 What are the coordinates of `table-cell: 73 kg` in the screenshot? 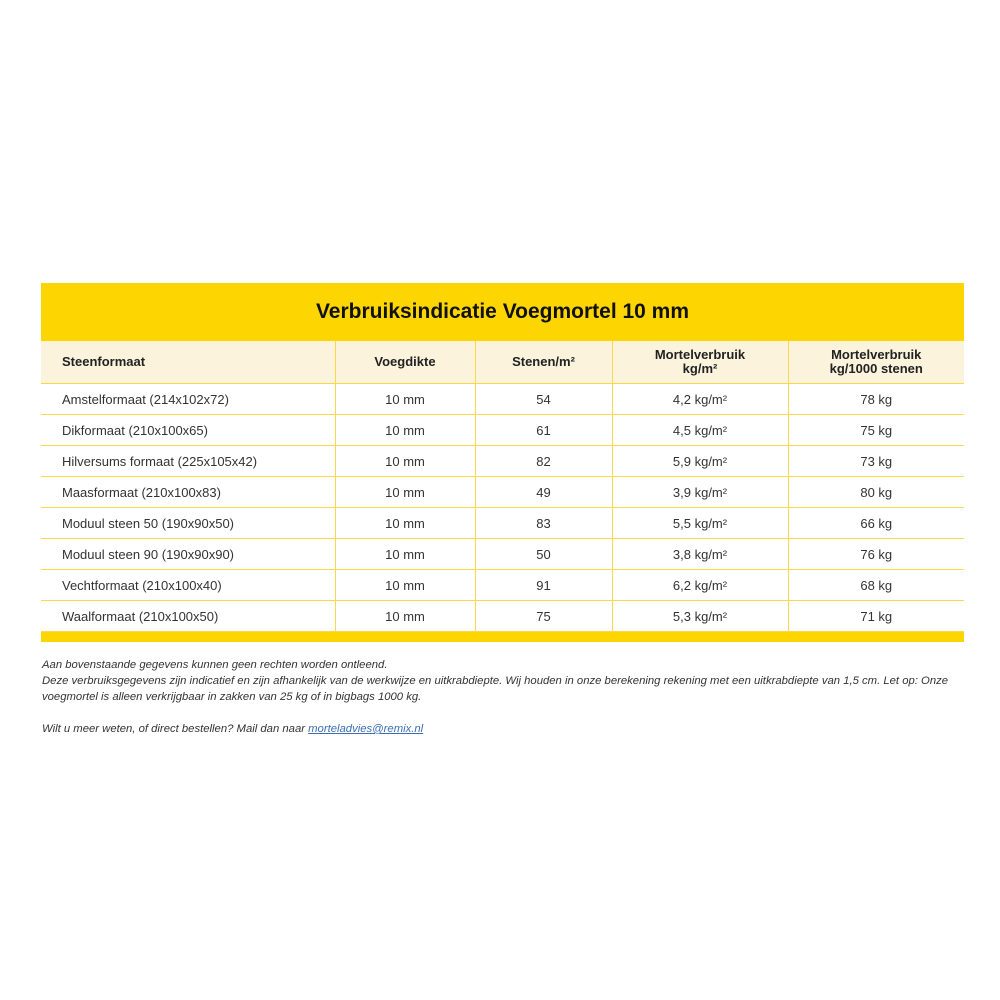 It's located at (876, 461).